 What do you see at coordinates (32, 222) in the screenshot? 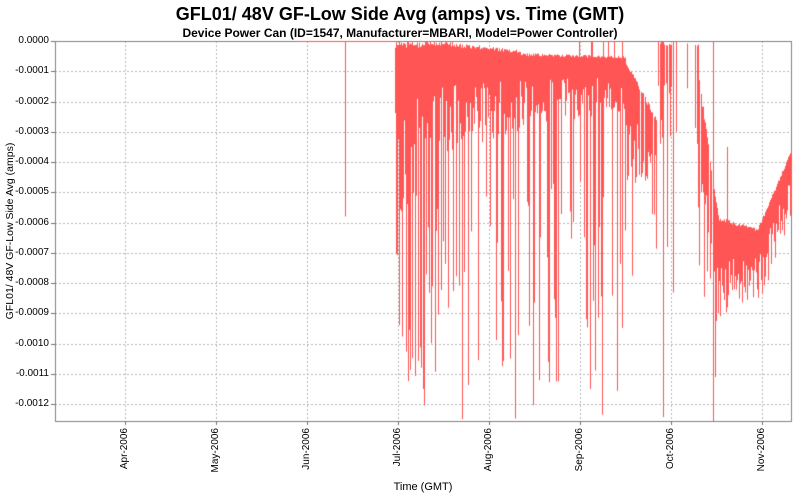
I see `y-tick-label: -0.0006` at bounding box center [32, 222].